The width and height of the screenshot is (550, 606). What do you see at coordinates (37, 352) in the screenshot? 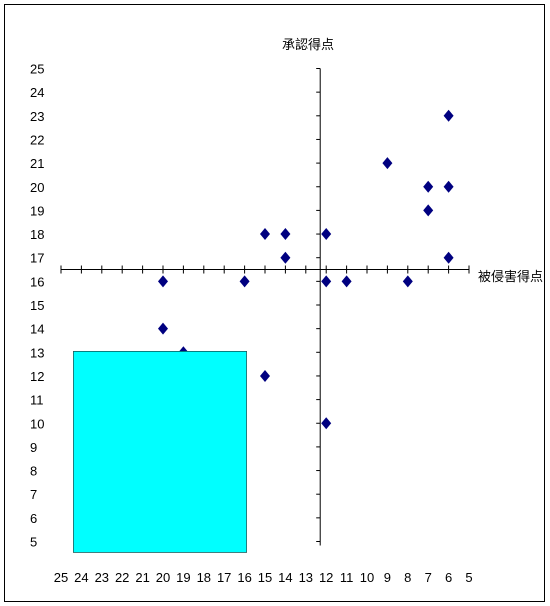
I see `y-tick-label: 13` at bounding box center [37, 352].